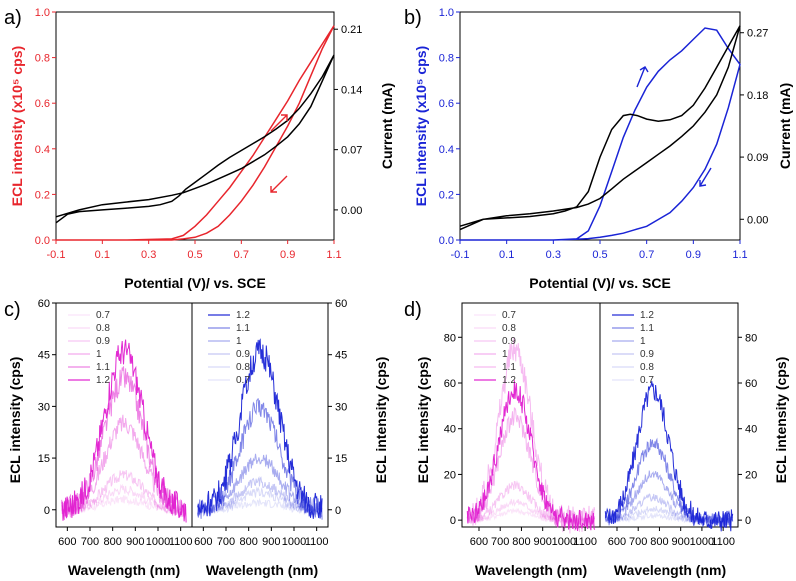 Image resolution: width=796 pixels, height=581 pixels. Describe the element at coordinates (42, 59) in the screenshot. I see `y-tick-label: 0.8` at that location.